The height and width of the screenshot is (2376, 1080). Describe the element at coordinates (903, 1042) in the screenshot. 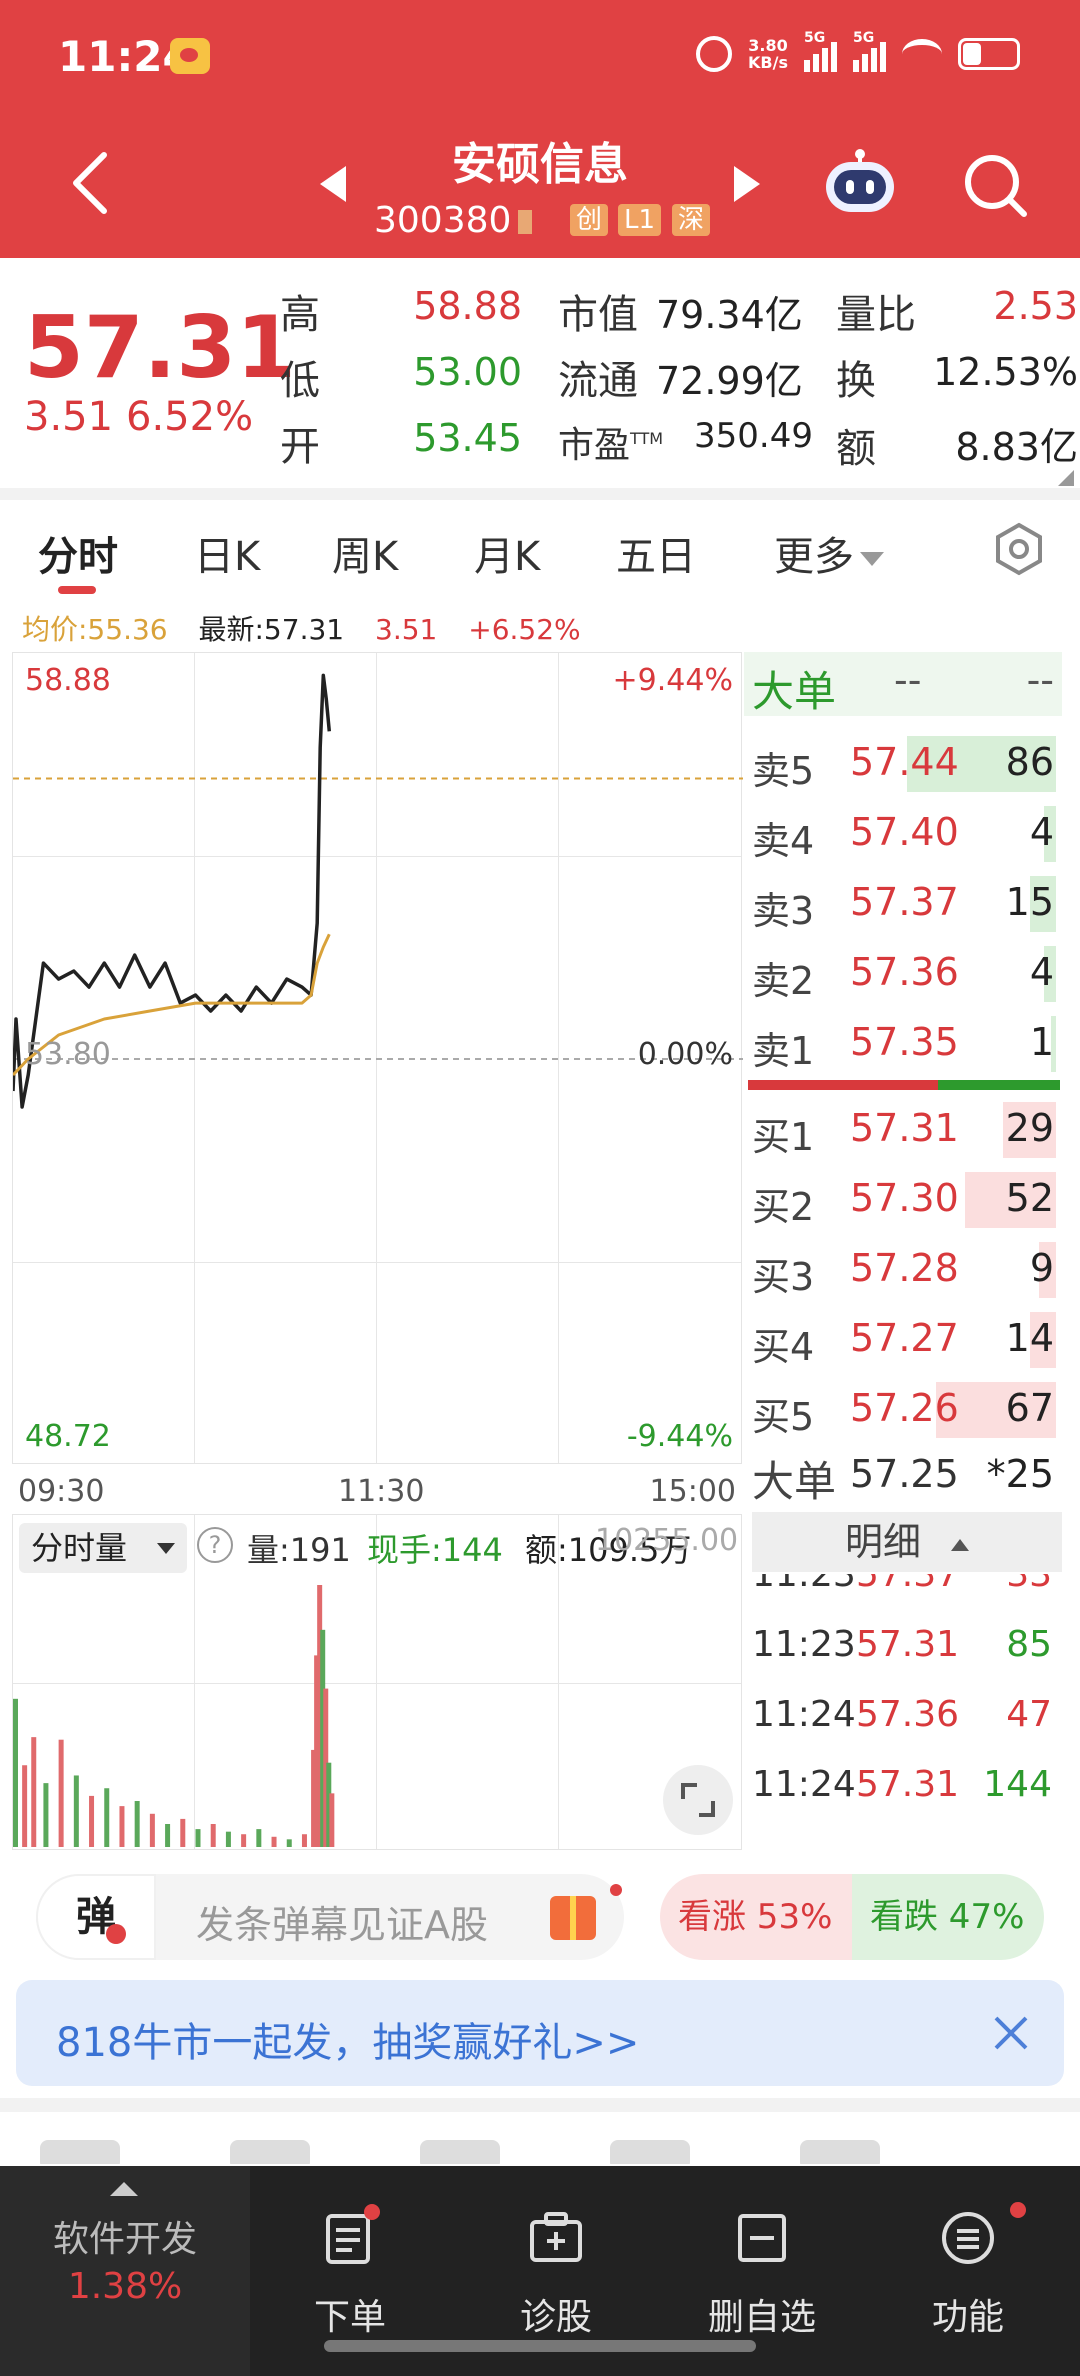

I see `ask-row: 卖1 57.35 1` at that location.